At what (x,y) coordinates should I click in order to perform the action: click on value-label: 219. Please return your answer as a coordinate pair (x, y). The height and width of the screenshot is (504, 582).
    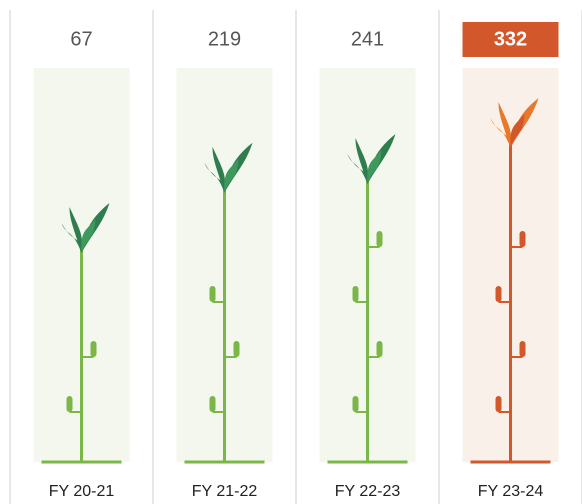
    Looking at the image, I should click on (224, 39).